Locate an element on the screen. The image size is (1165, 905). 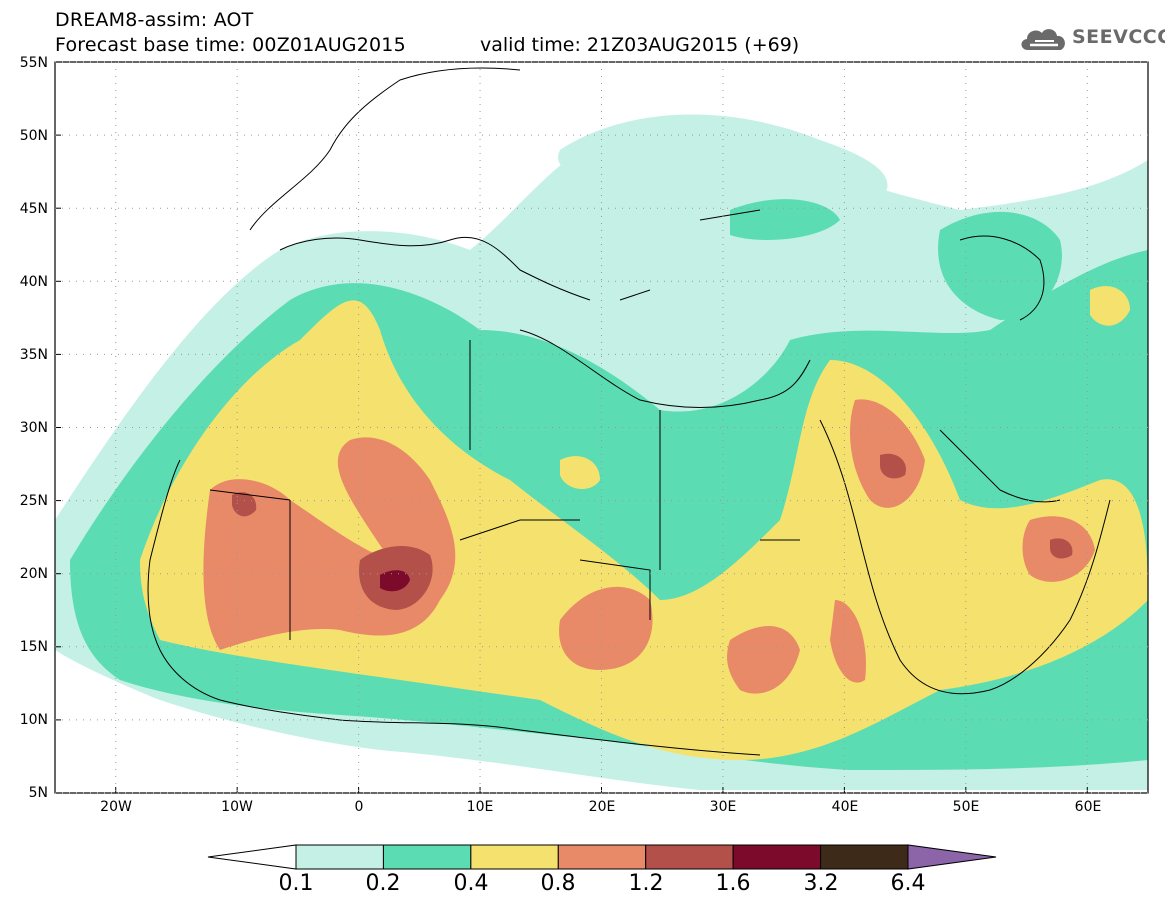
colorbar-label-0.8: 0.8 is located at coordinates (558, 883).